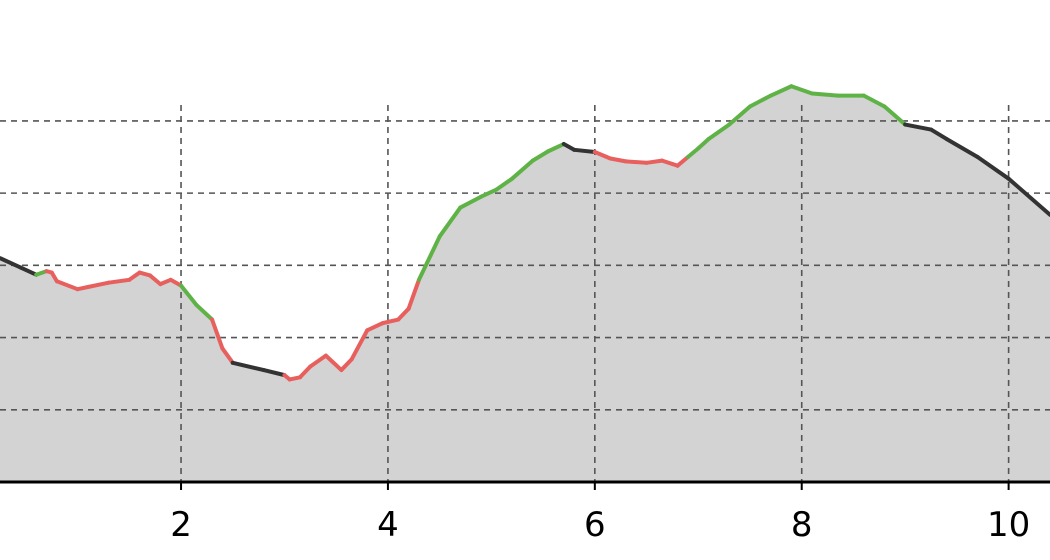  I want to click on x-tick-label: 2, so click(181, 525).